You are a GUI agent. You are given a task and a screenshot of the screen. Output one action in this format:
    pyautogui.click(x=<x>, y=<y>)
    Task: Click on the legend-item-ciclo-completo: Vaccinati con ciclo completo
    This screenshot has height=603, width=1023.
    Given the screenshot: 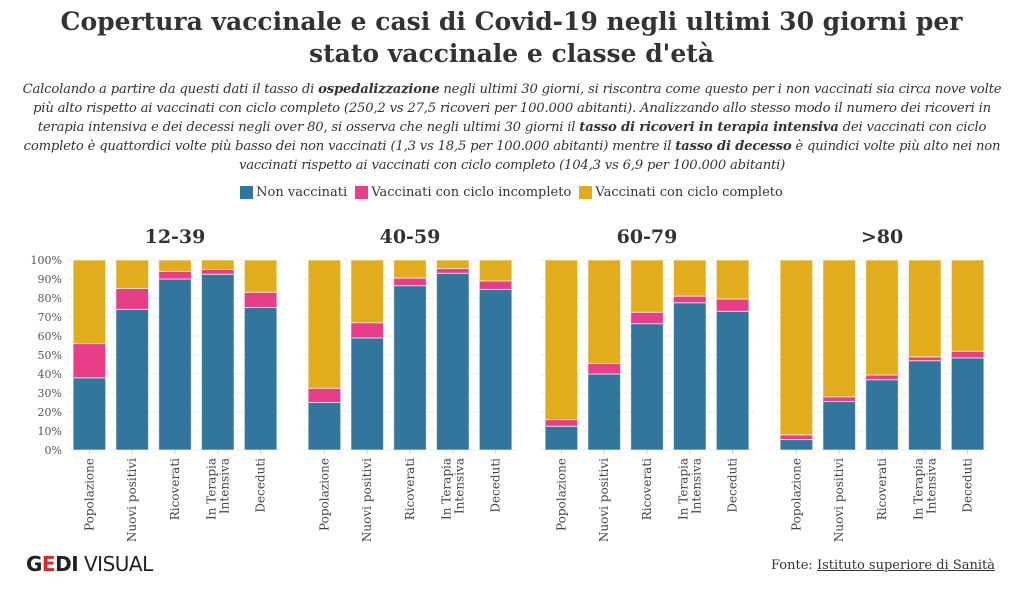 What is the action you would take?
    pyautogui.click(x=681, y=192)
    